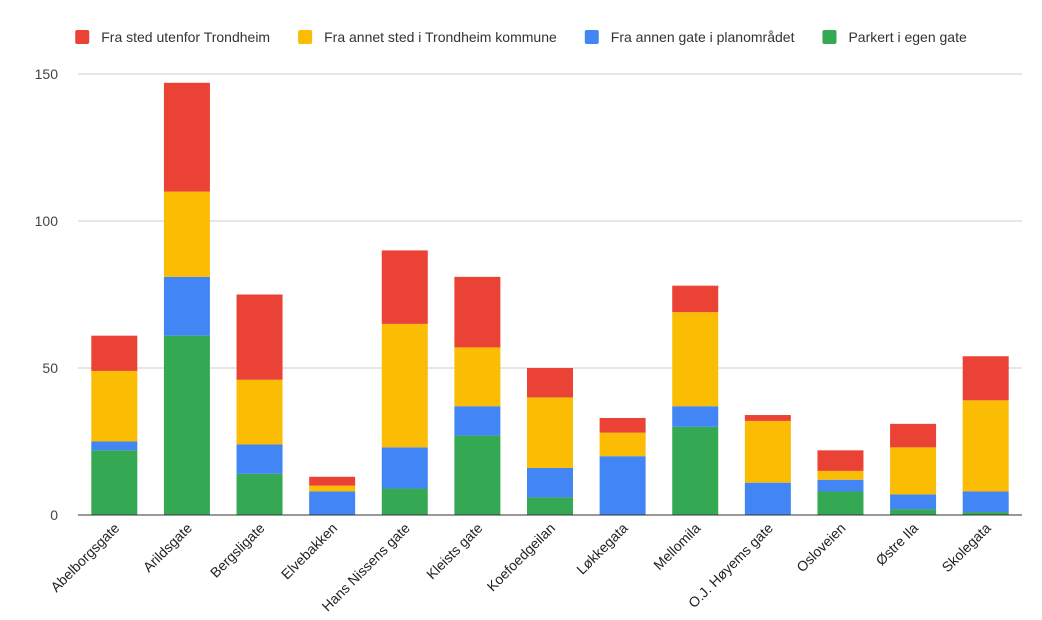  What do you see at coordinates (50, 368) in the screenshot?
I see `y-tick-label: 50` at bounding box center [50, 368].